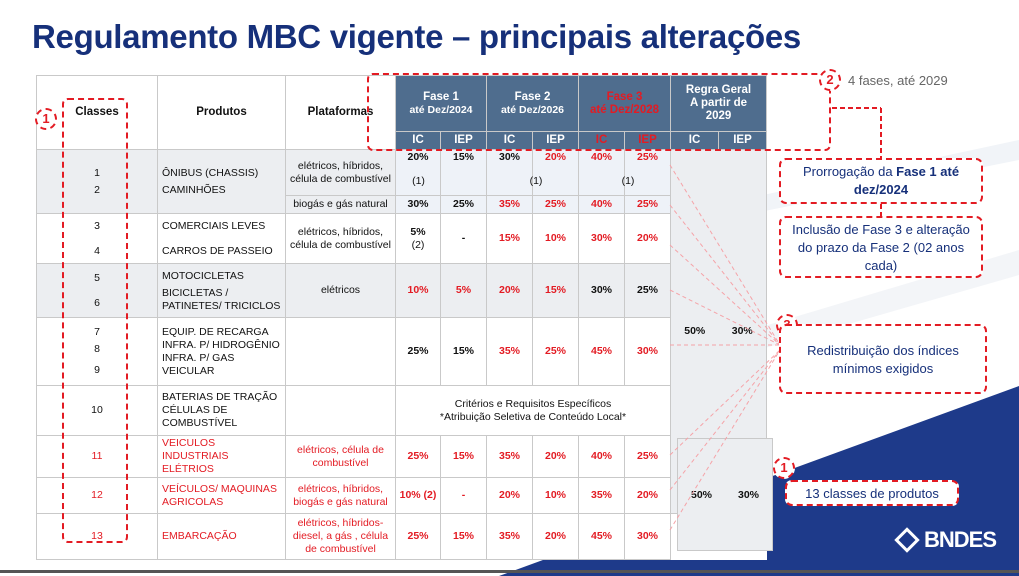  I want to click on product-name: ÔNIBUS (CHASSIS), so click(210, 172).